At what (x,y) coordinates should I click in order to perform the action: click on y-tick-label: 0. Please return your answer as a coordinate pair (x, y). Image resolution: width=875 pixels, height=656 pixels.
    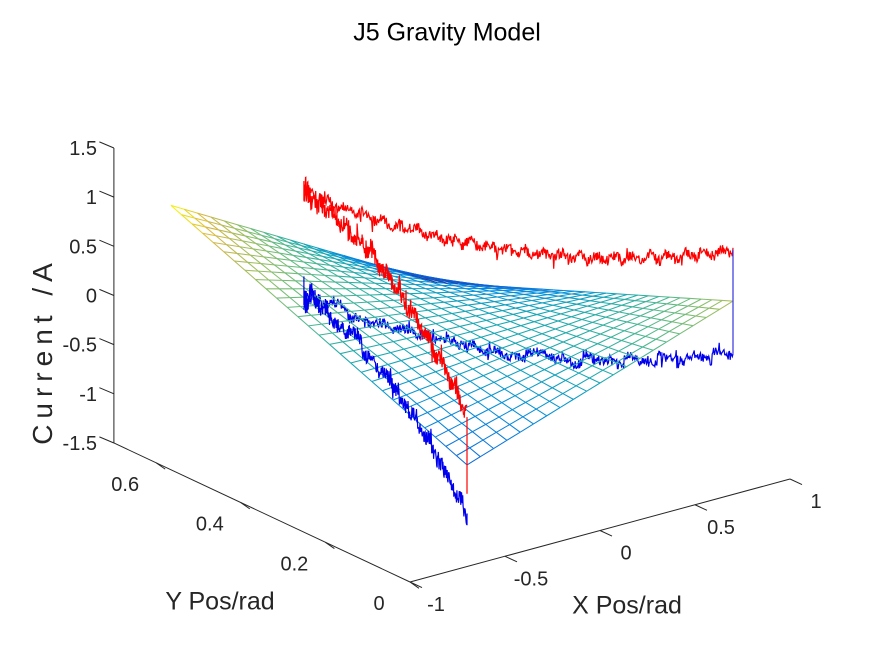
    Looking at the image, I should click on (378, 604).